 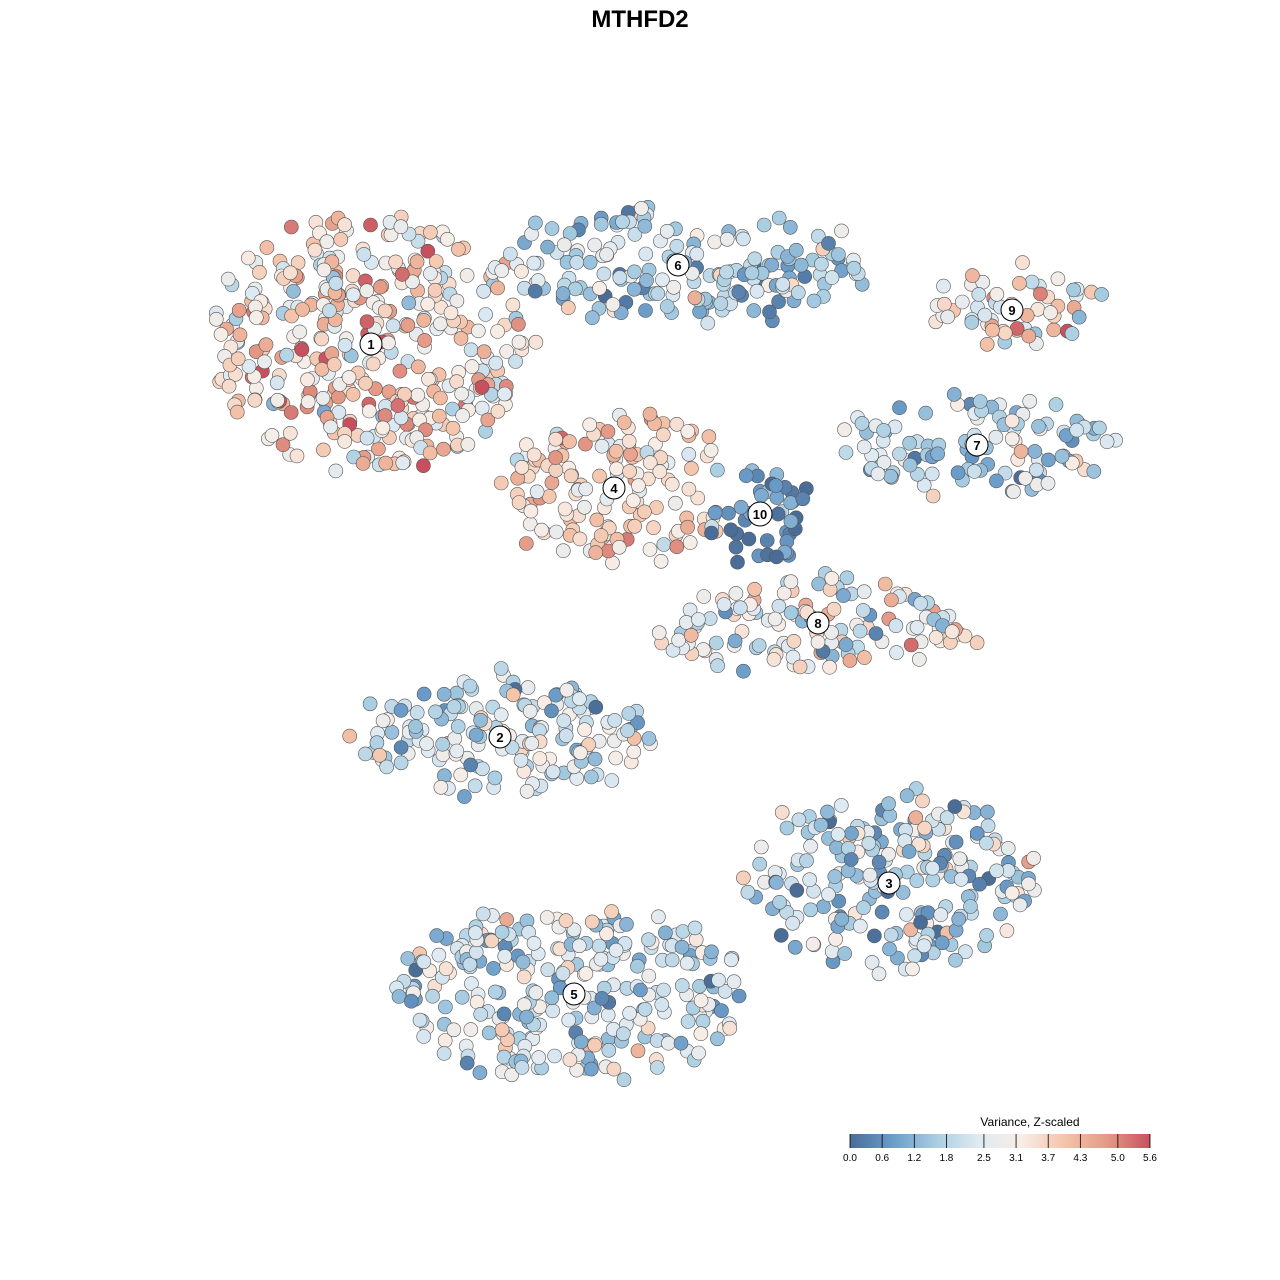 I want to click on cluster-label-text: 10, so click(x=760, y=514).